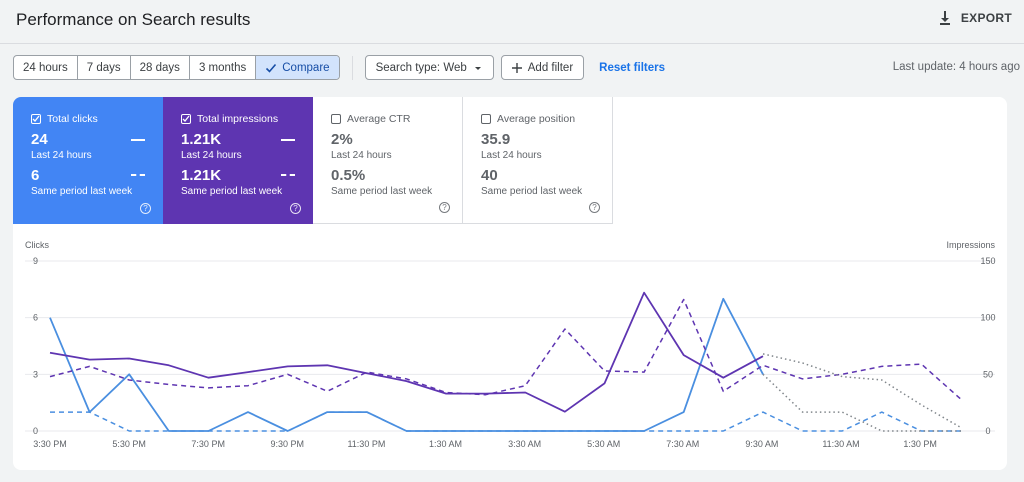  I want to click on x-tick-label: 7:30 AM, so click(682, 444).